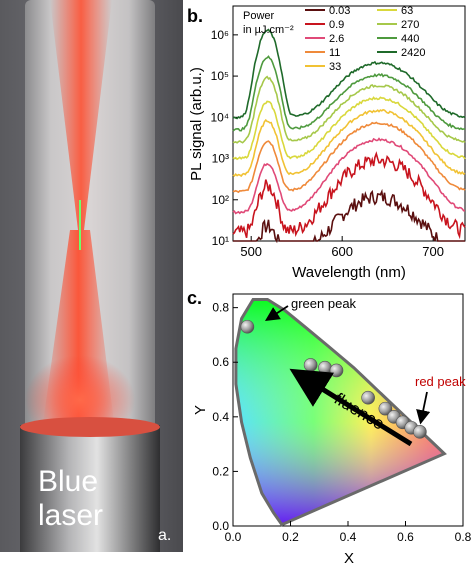 This screenshot has height=566, width=474. Describe the element at coordinates (268, 30) in the screenshot. I see `legend-title-line2: in µJ.cm⁻²` at that location.